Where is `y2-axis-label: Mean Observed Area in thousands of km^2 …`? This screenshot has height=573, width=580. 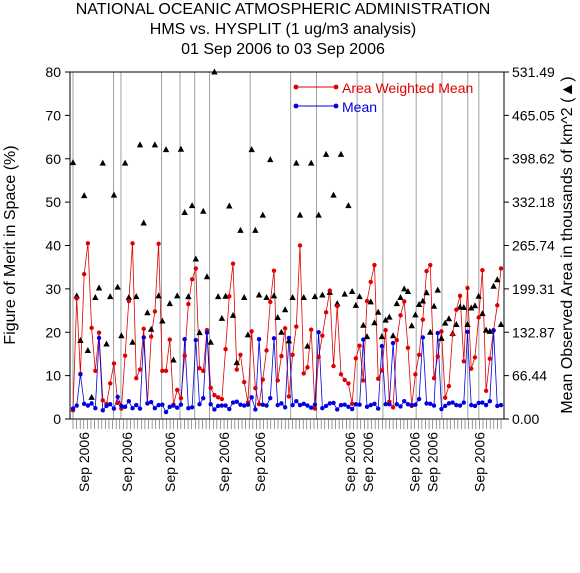 y2-axis-label: Mean Observed Area in thousands of km^2 … is located at coordinates (567, 244).